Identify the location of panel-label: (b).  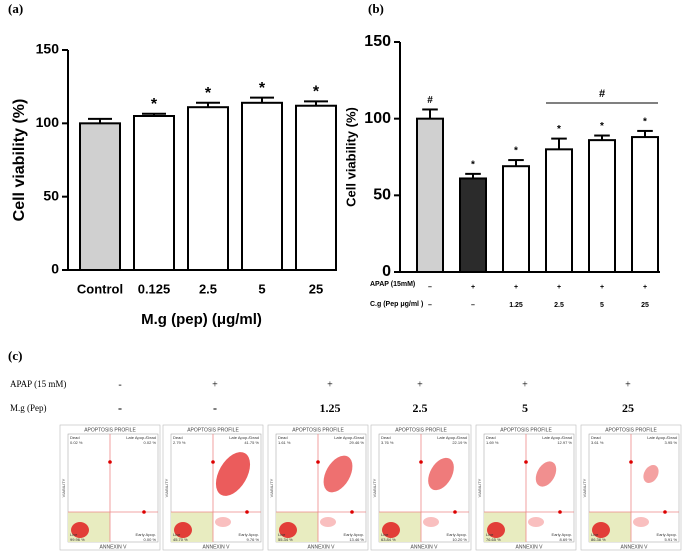
(376, 8).